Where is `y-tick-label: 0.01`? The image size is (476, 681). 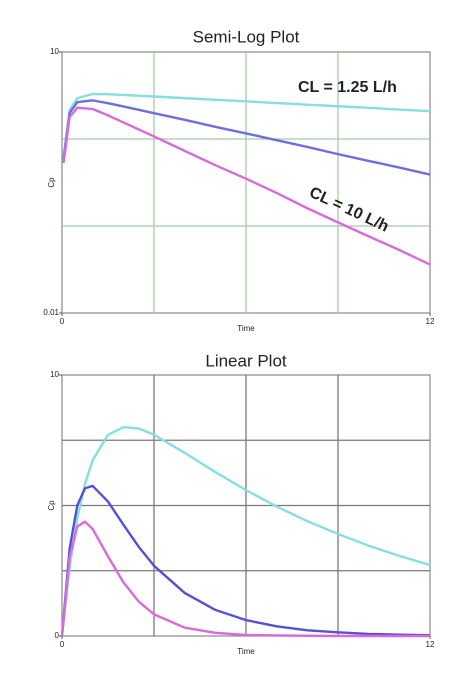
y-tick-label: 0.01 is located at coordinates (51, 312).